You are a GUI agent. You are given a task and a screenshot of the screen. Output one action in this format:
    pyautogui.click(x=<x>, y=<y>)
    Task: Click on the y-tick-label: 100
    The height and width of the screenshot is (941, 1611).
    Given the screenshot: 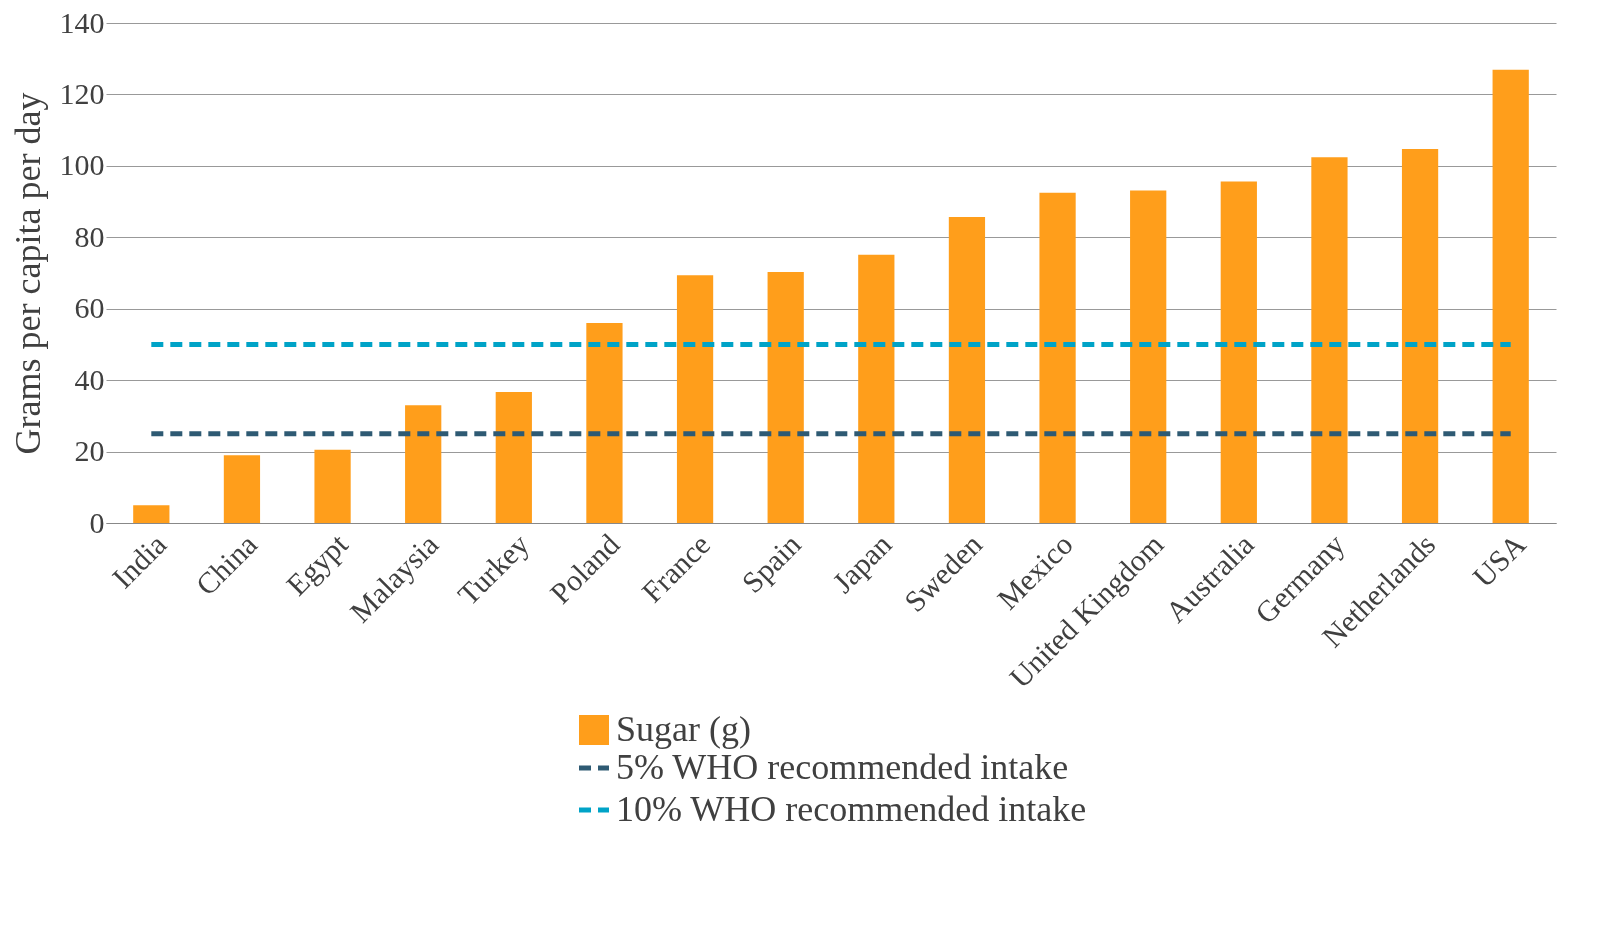 What is the action you would take?
    pyautogui.click(x=82, y=165)
    